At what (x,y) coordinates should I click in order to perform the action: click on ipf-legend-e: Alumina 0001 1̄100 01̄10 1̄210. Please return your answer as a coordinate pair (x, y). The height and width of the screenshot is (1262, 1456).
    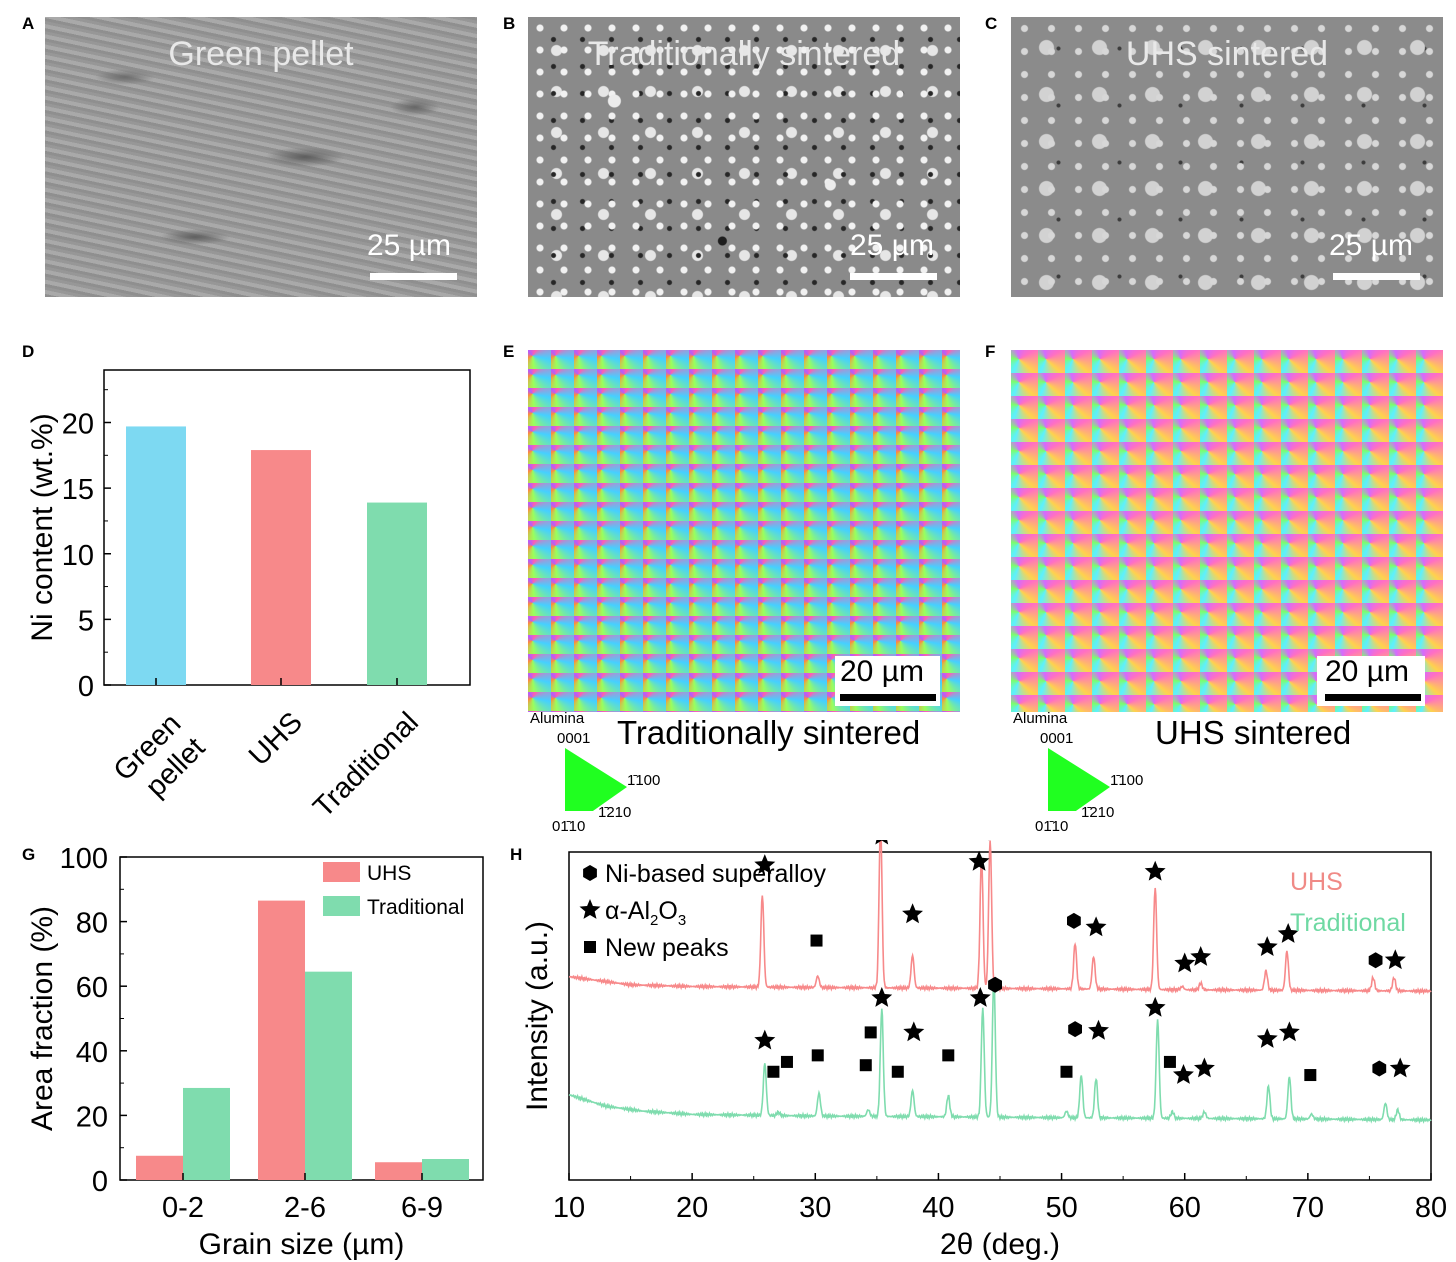
    Looking at the image, I should click on (610, 772).